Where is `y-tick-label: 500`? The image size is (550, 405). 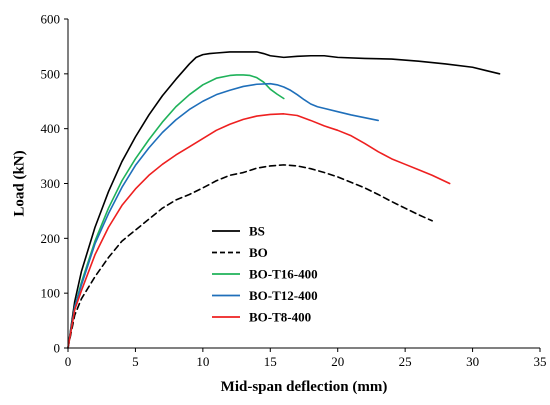 y-tick-label: 500 is located at coordinates (51, 73).